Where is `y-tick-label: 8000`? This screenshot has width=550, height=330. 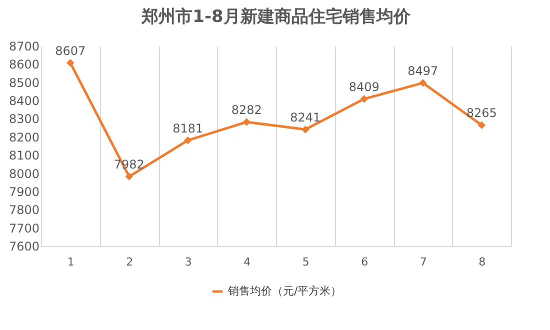
y-tick-label: 8000 is located at coordinates (24, 173).